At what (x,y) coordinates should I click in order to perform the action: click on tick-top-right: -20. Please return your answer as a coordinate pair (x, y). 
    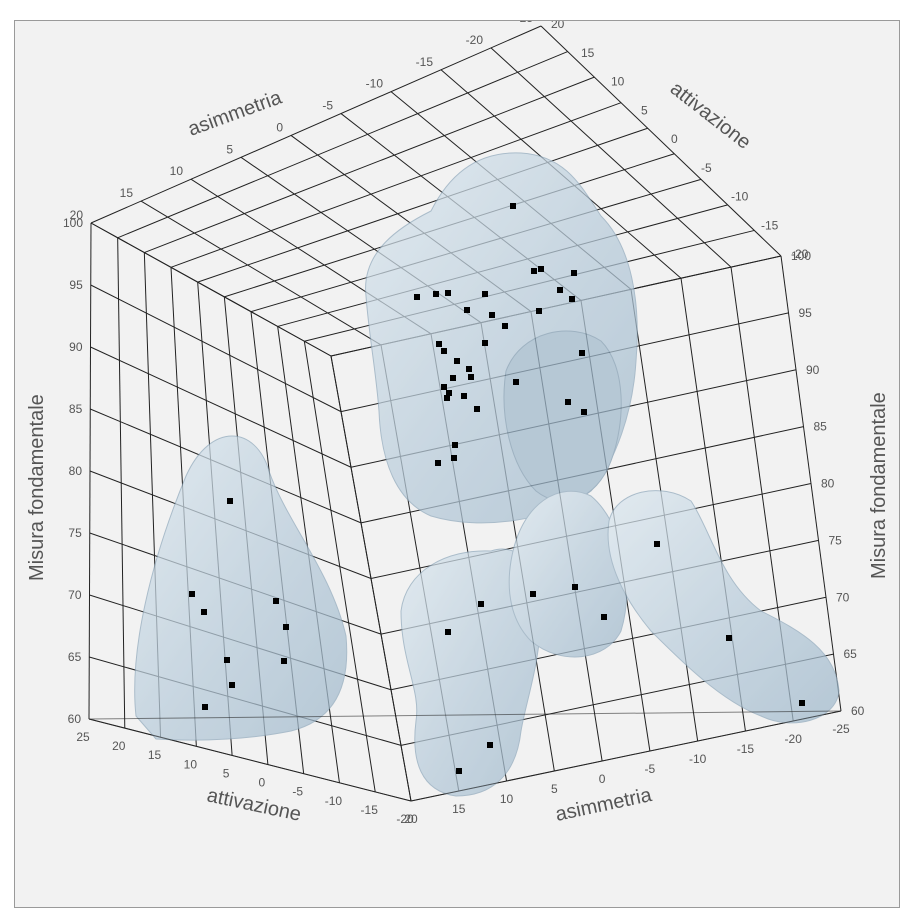
    Looking at the image, I should click on (800, 254).